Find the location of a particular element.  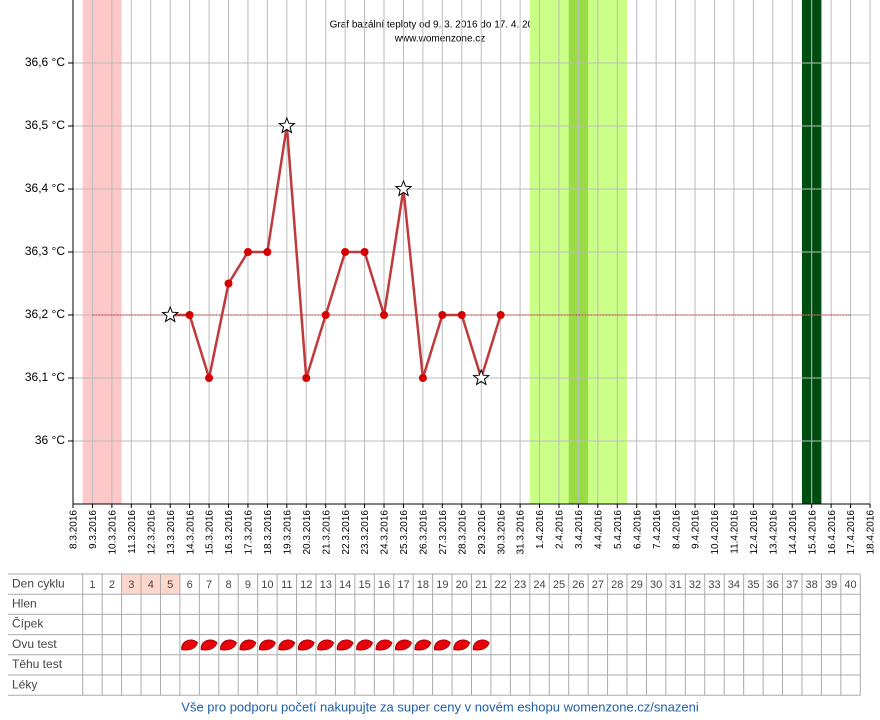

cycle-day: 2 is located at coordinates (112, 585).